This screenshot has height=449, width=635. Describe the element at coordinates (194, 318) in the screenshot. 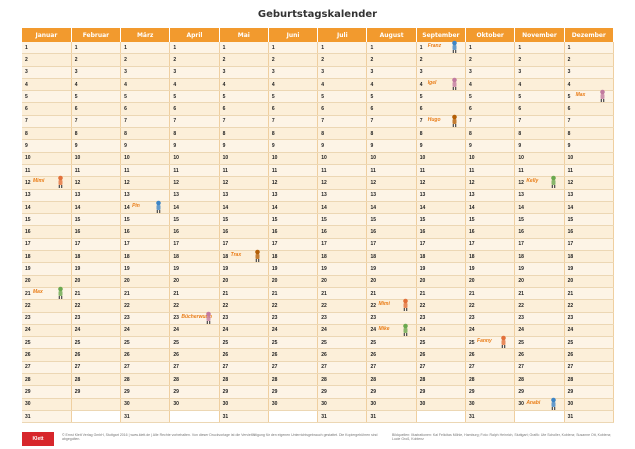

I see `day-cell: 23 Bücherwurm` at that location.